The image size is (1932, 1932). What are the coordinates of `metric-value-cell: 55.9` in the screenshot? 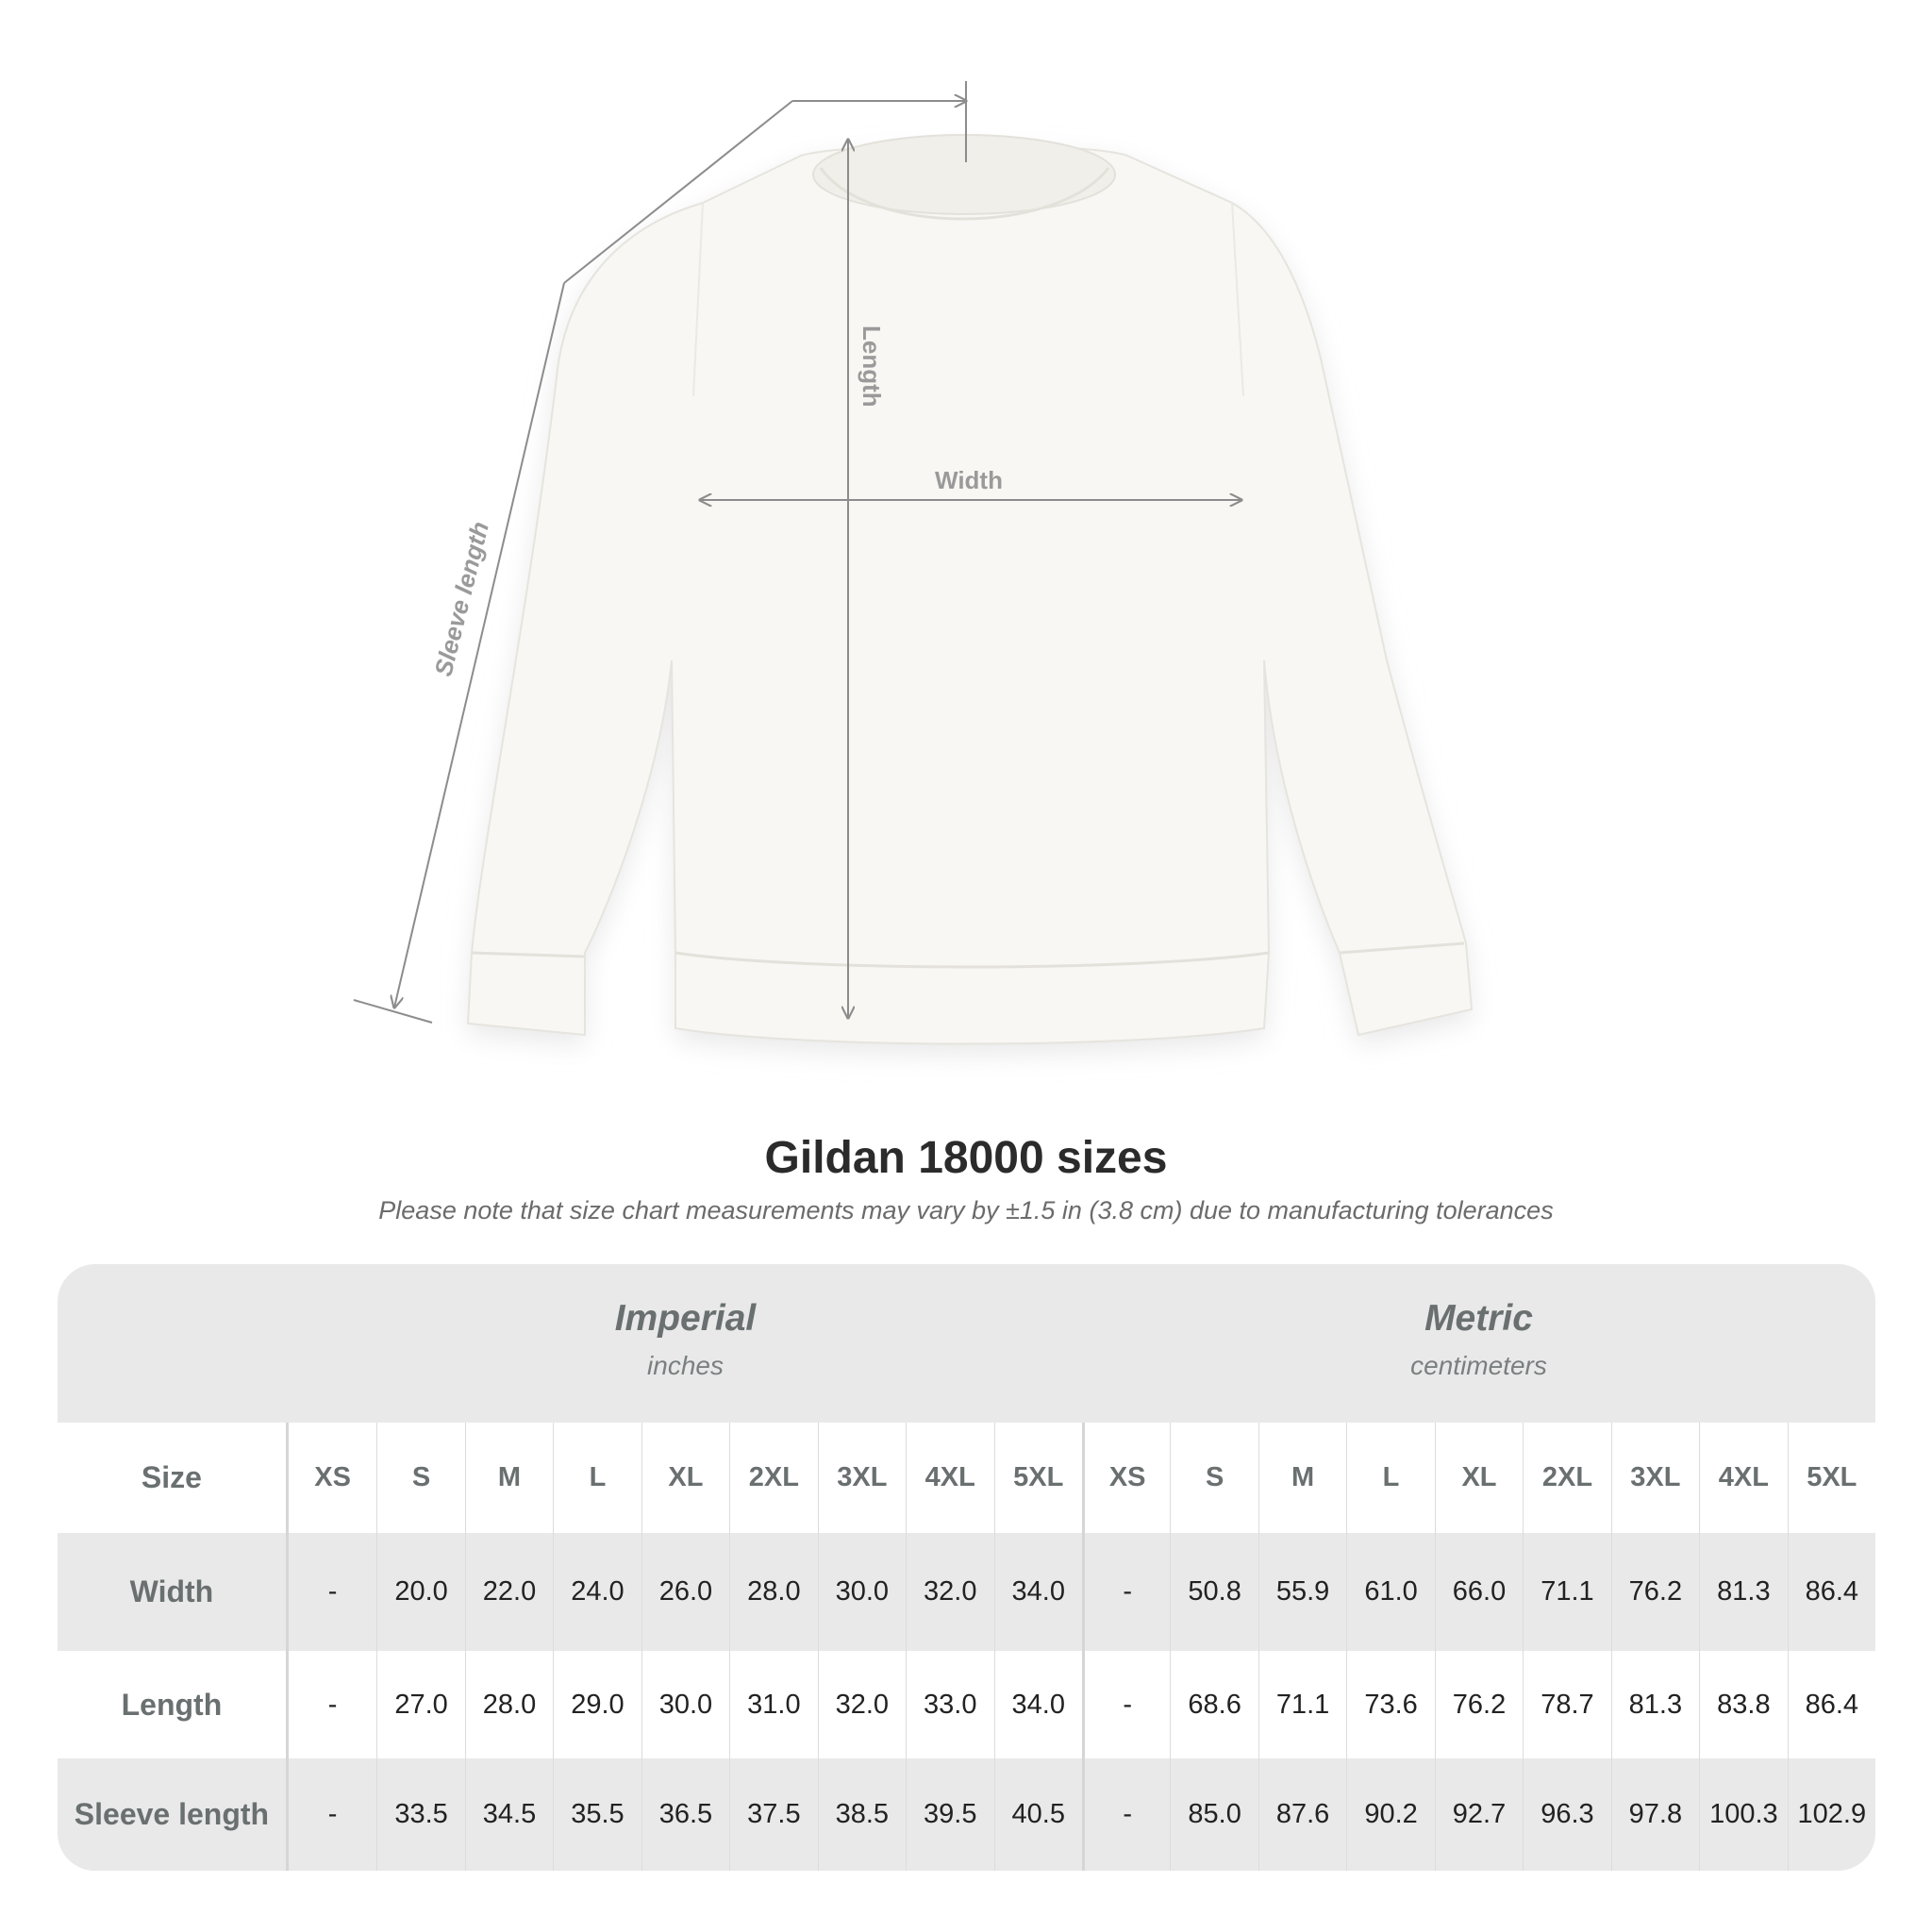 It's located at (1302, 1592).